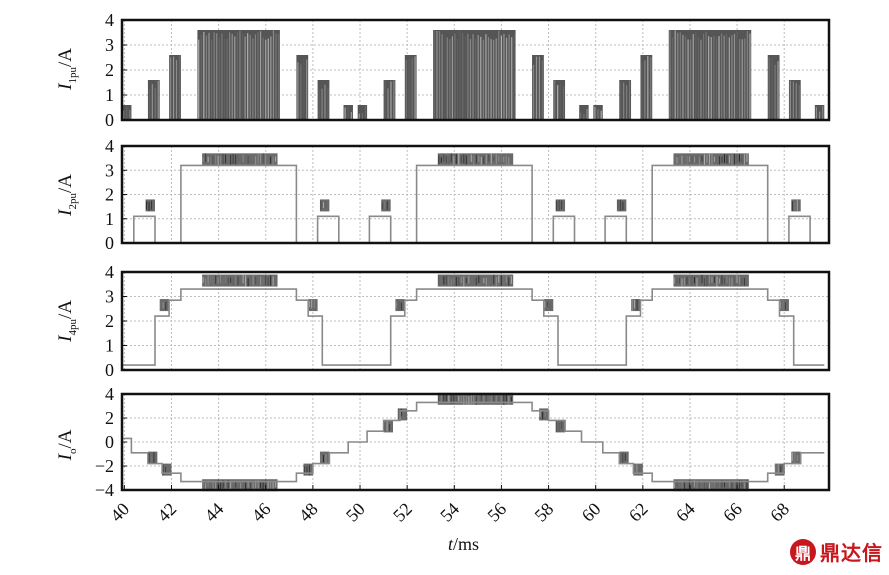  I want to click on brand-text: 鼎达信, so click(851, 553).